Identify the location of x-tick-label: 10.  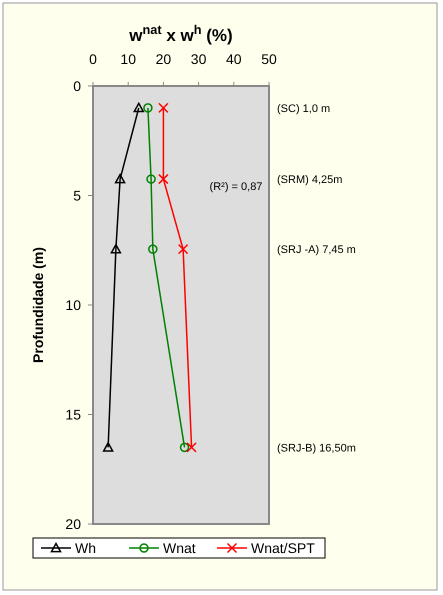
(128, 59).